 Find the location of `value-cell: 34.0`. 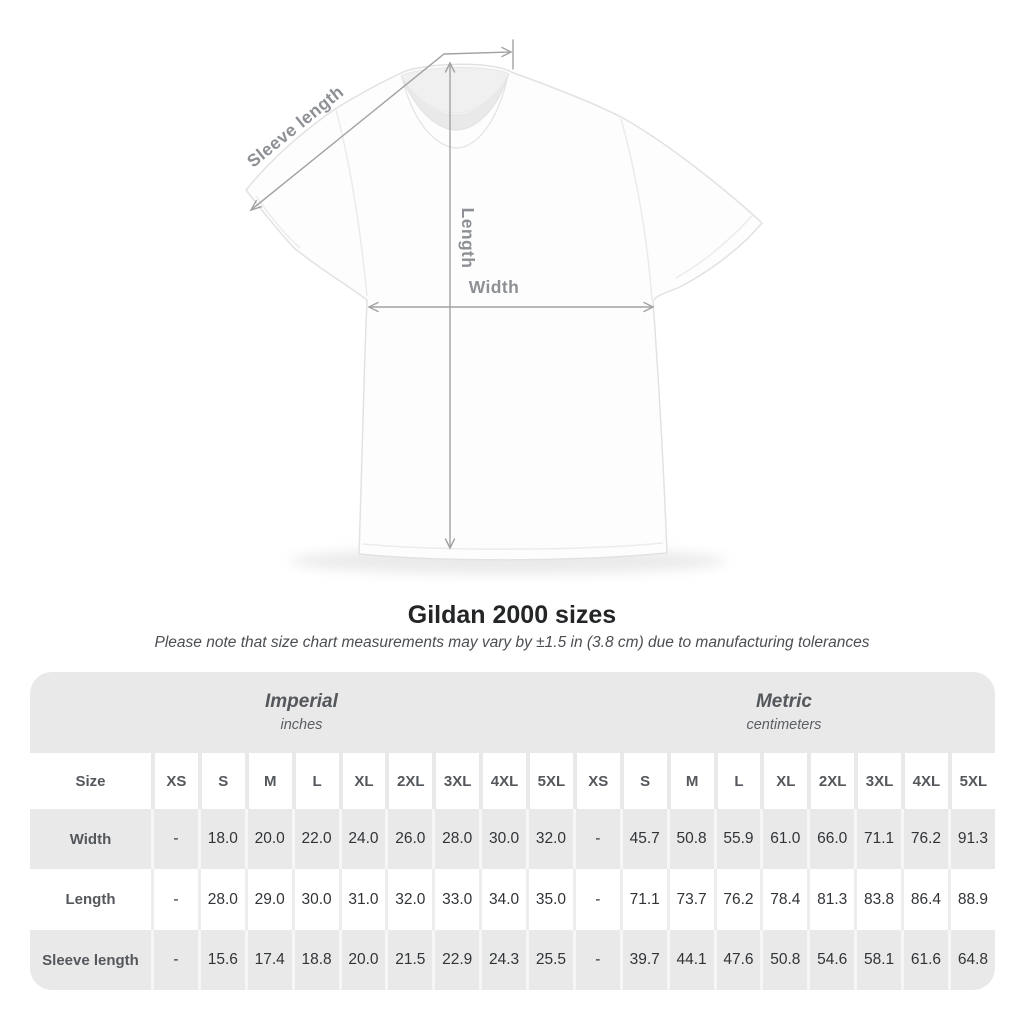

value-cell: 34.0 is located at coordinates (502, 899).